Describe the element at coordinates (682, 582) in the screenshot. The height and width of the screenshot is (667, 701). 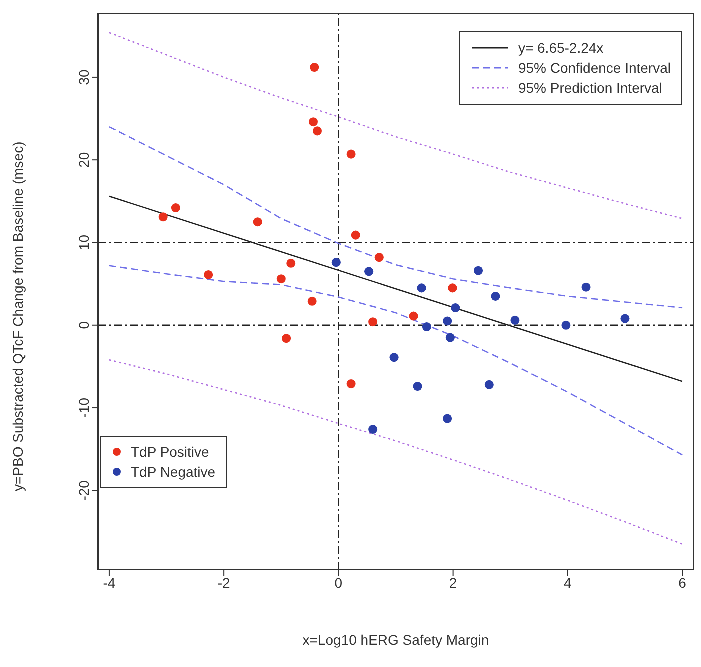
I see `x-tick-label: 6` at that location.